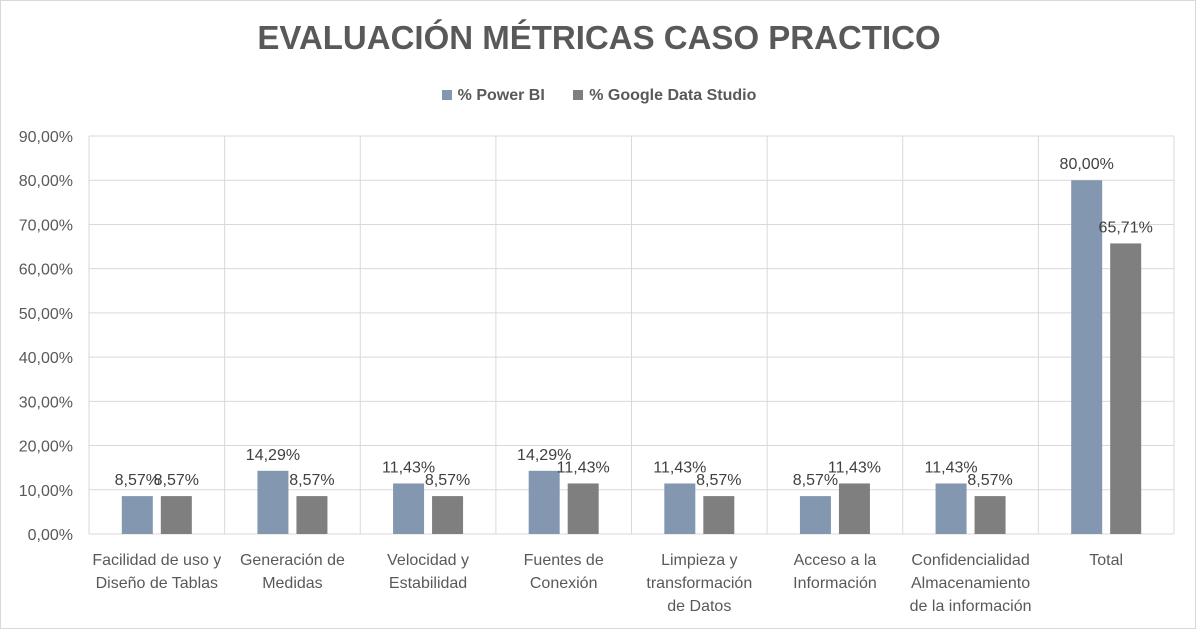 The image size is (1196, 629). What do you see at coordinates (970, 560) in the screenshot?
I see `x-tick-label: Confidencialidad` at bounding box center [970, 560].